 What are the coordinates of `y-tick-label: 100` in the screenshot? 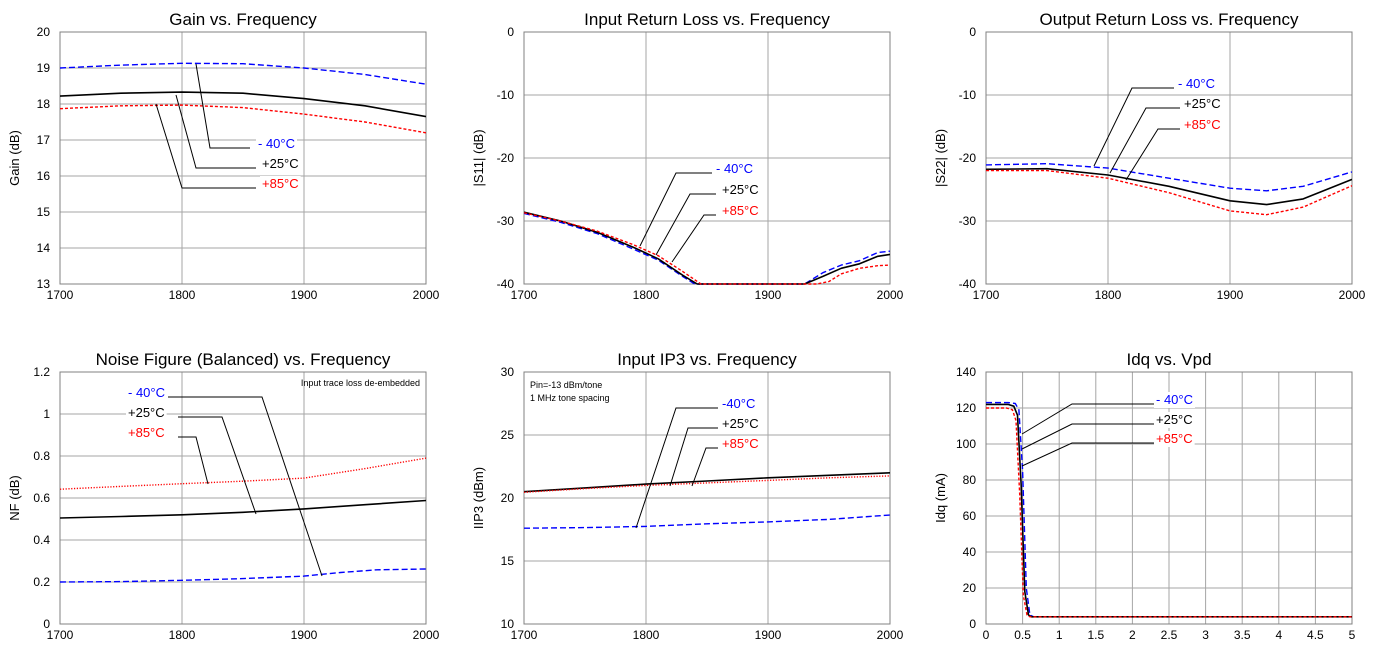 It's located at (966, 444).